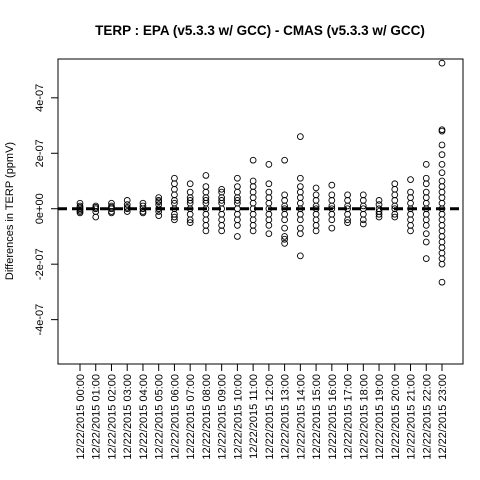 The height and width of the screenshot is (480, 480). I want to click on x-tick-label: 12/22/2015 14:00, so click(301, 417).